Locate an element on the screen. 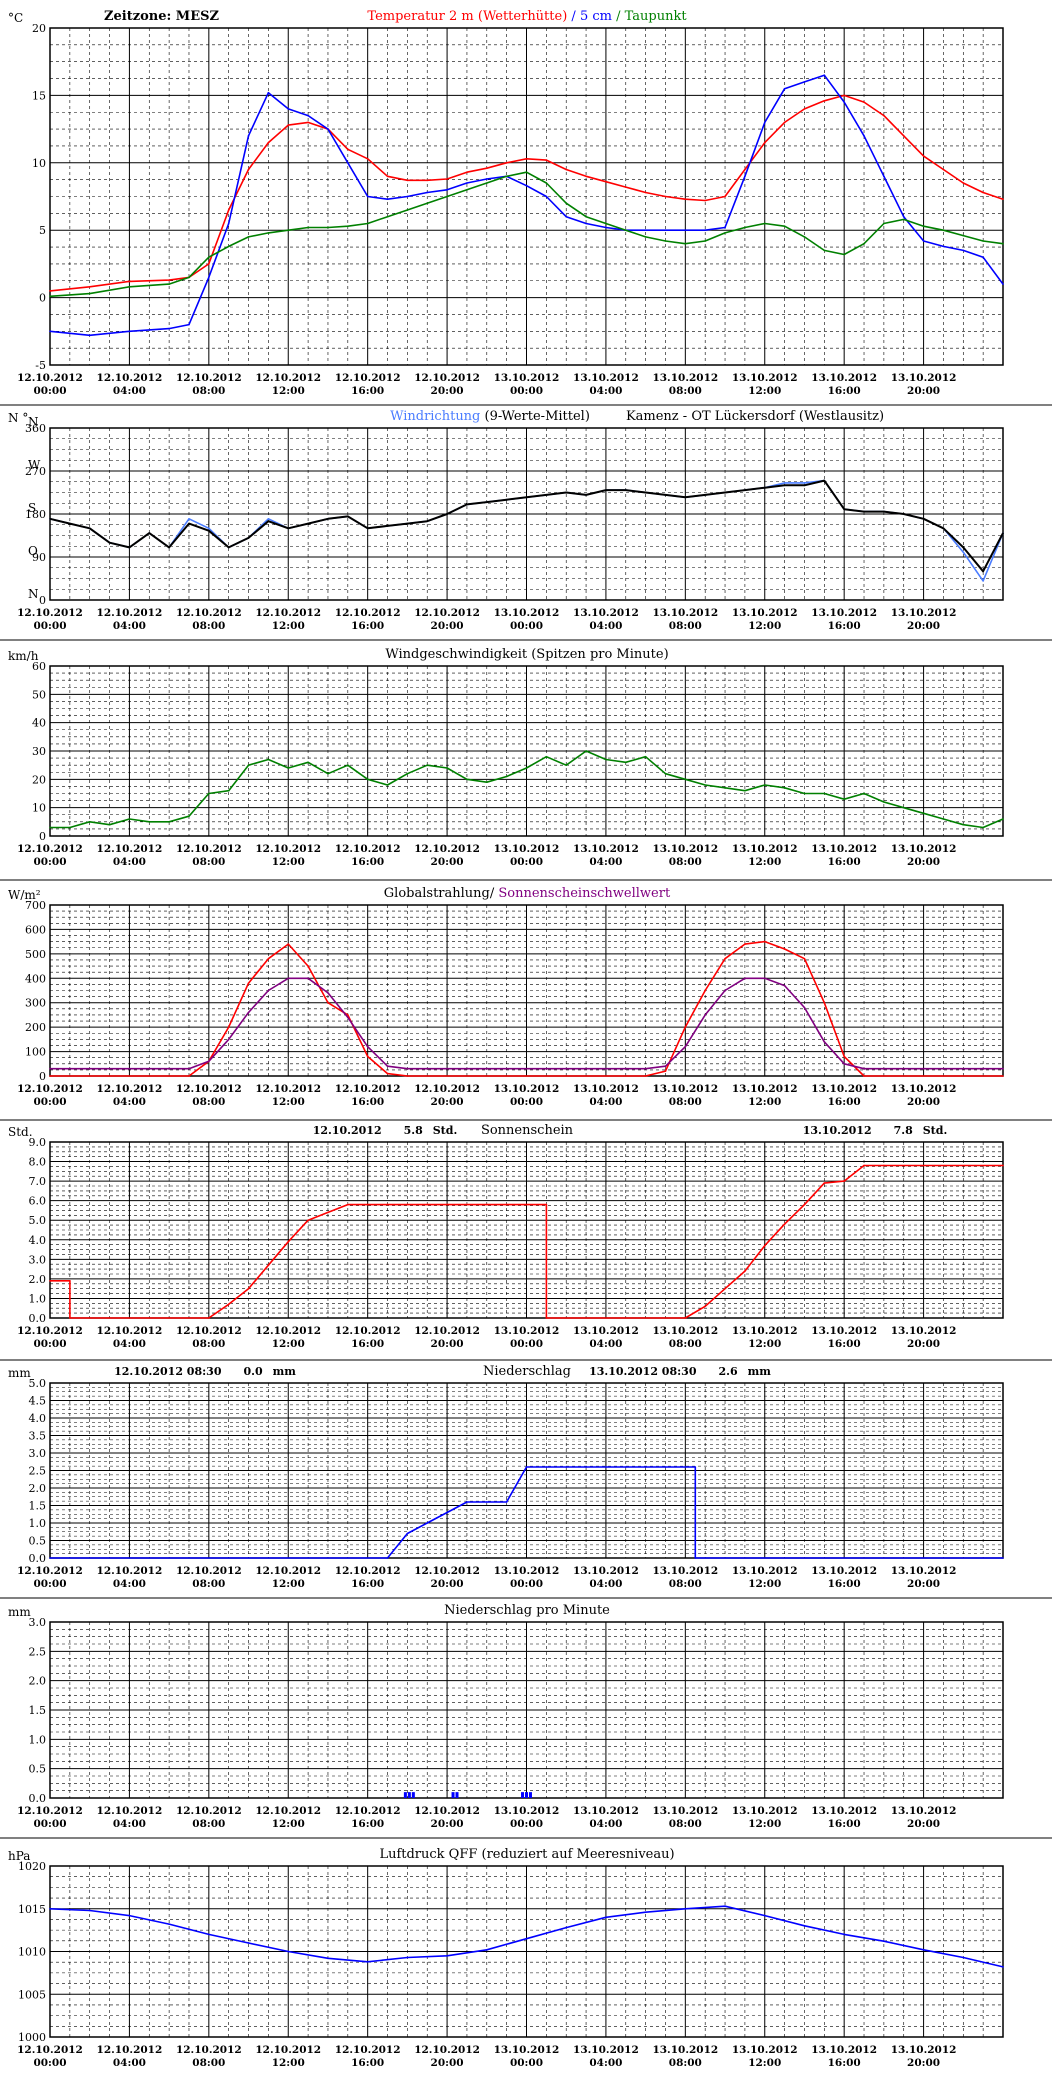  unit-label: hPa is located at coordinates (19, 1856).